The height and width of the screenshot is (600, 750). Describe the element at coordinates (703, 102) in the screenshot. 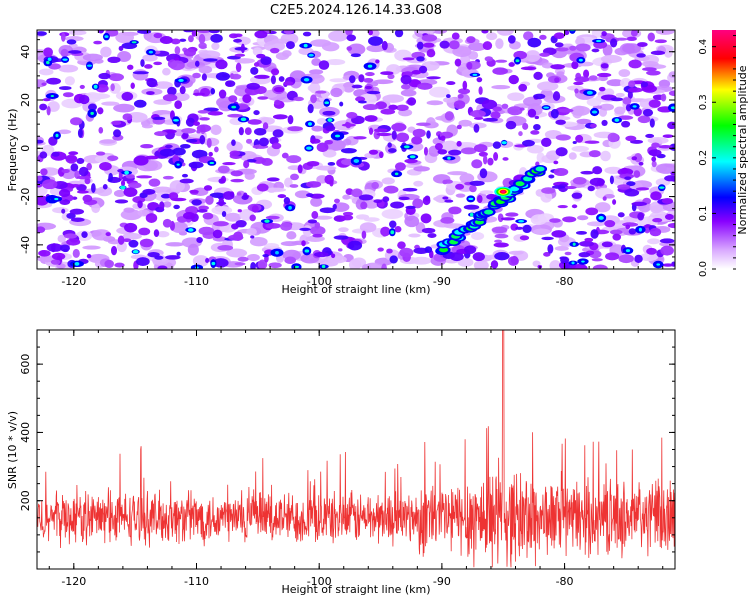

I see `colorbar-tick-label: 0.3` at that location.